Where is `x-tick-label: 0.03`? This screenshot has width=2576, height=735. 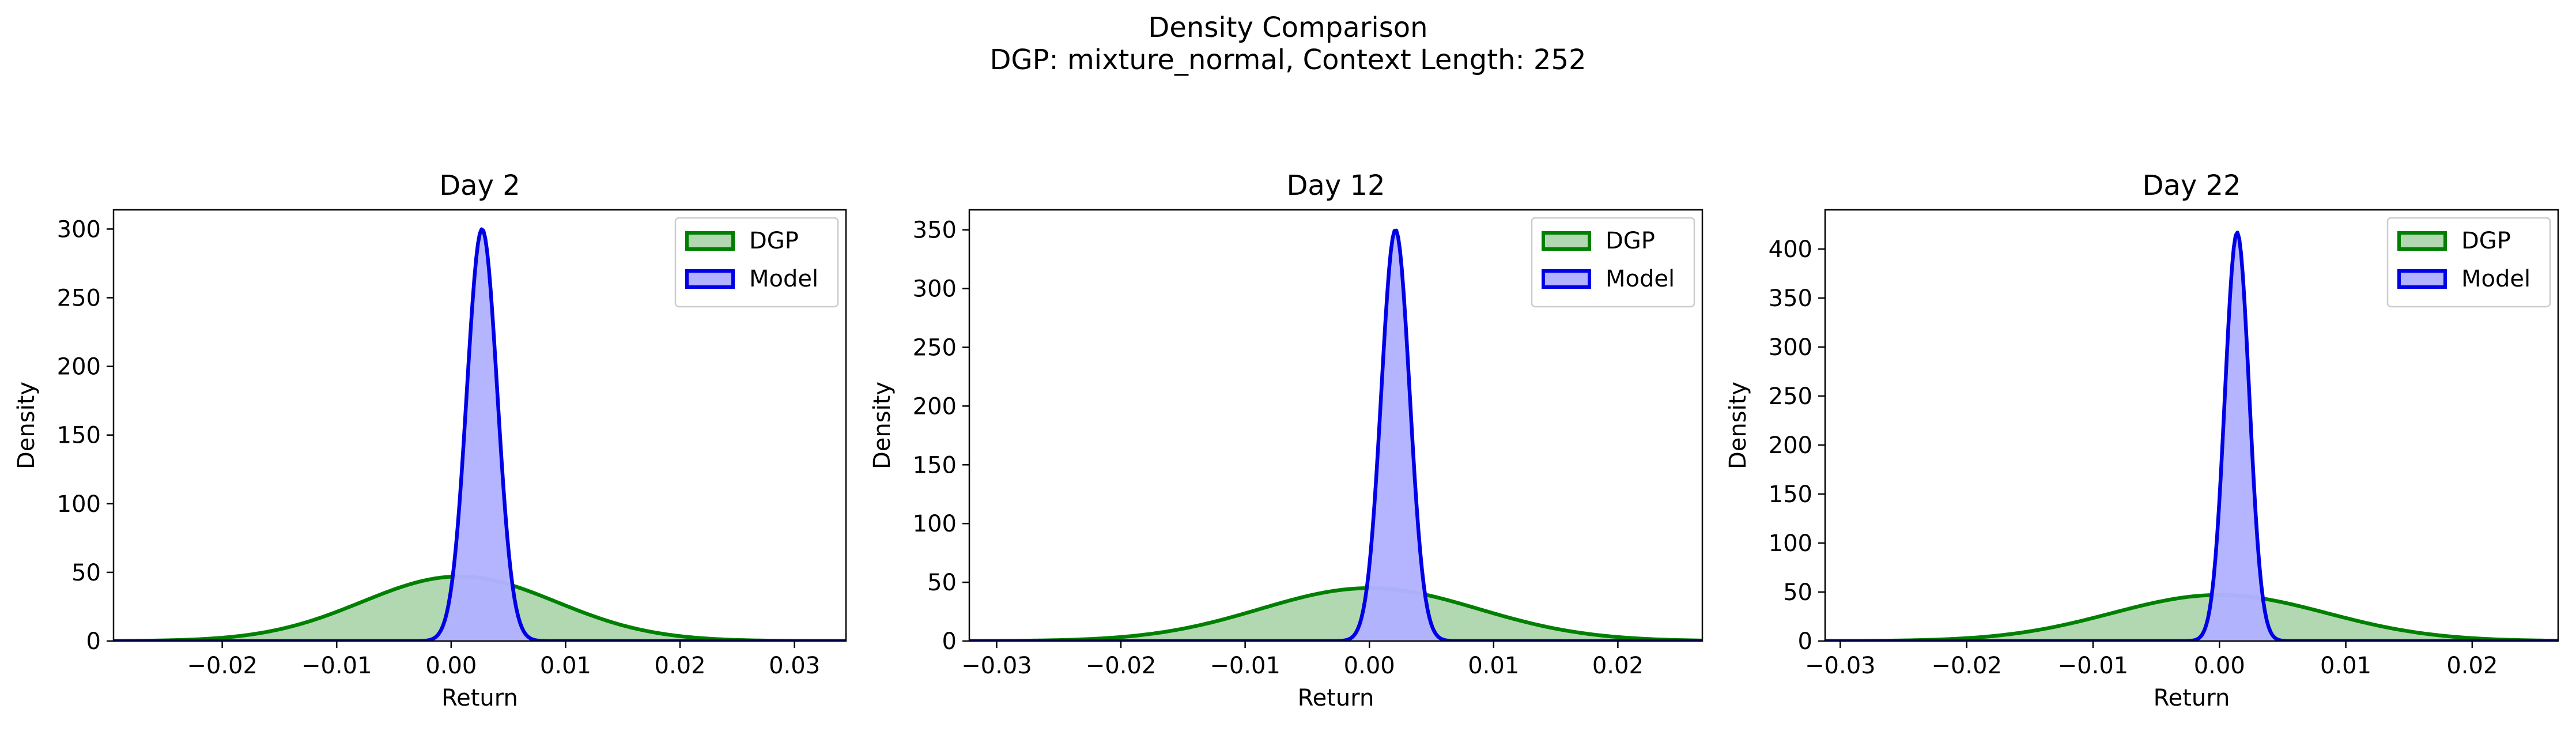
x-tick-label: 0.03 is located at coordinates (794, 666).